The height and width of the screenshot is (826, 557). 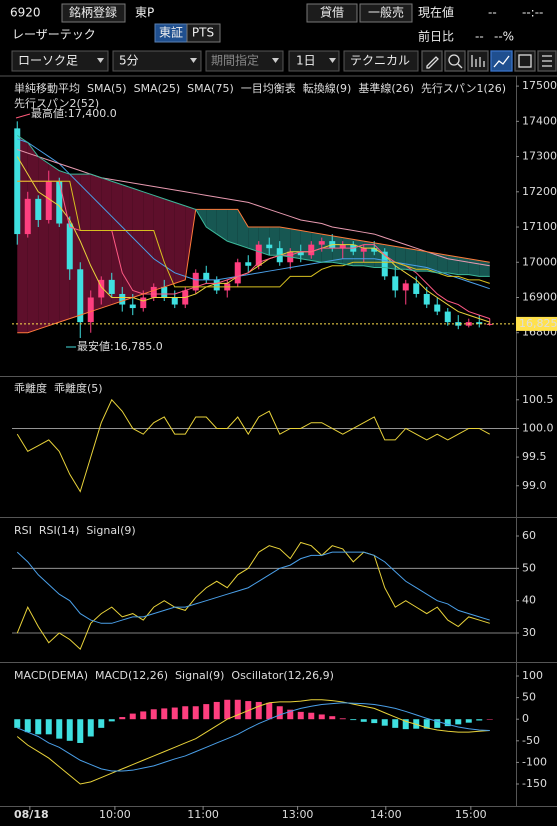 I want to click on annotation: 最高値:17,400.0, so click(x=74, y=113).